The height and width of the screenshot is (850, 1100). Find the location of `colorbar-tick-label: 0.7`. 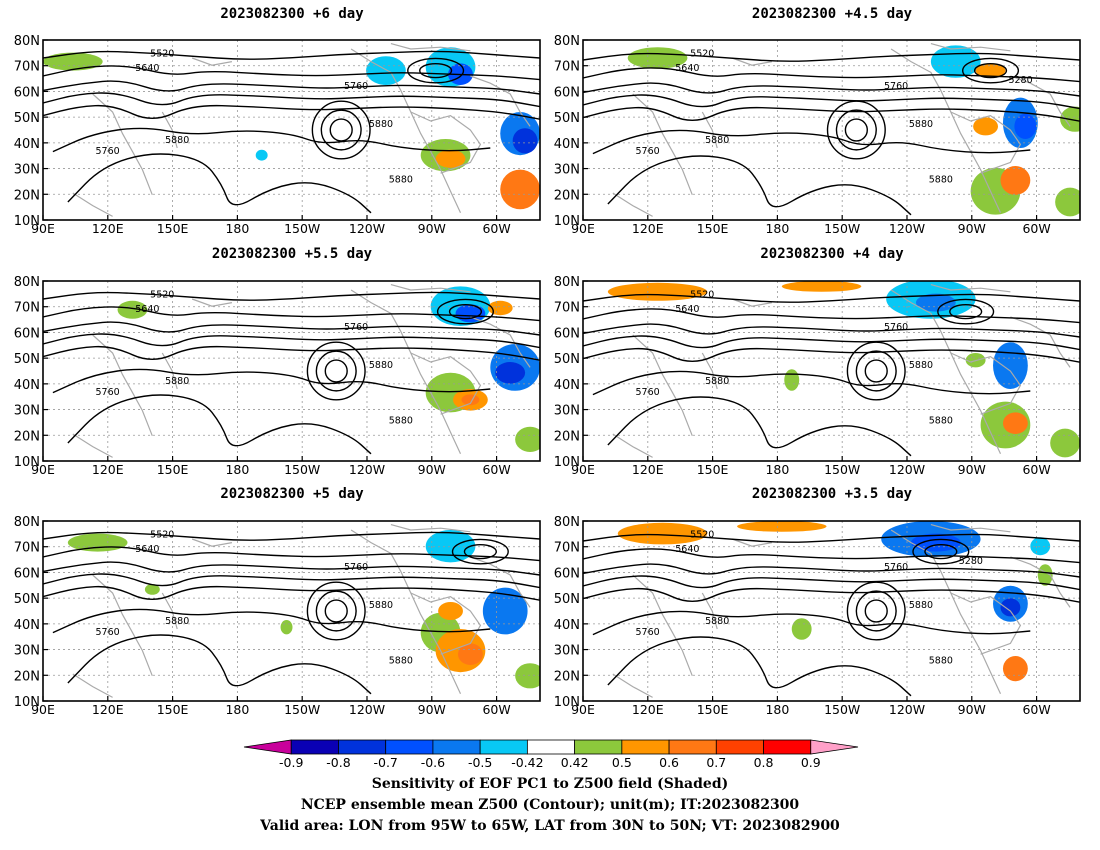

colorbar-tick-label: 0.7 is located at coordinates (716, 762).